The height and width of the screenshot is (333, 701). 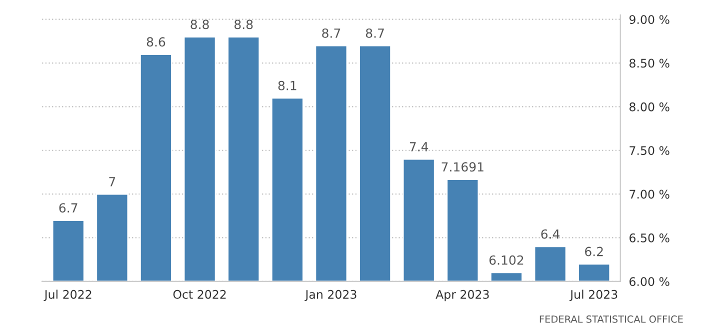 What do you see at coordinates (650, 107) in the screenshot?
I see `y-tick-label: 8.00 %` at bounding box center [650, 107].